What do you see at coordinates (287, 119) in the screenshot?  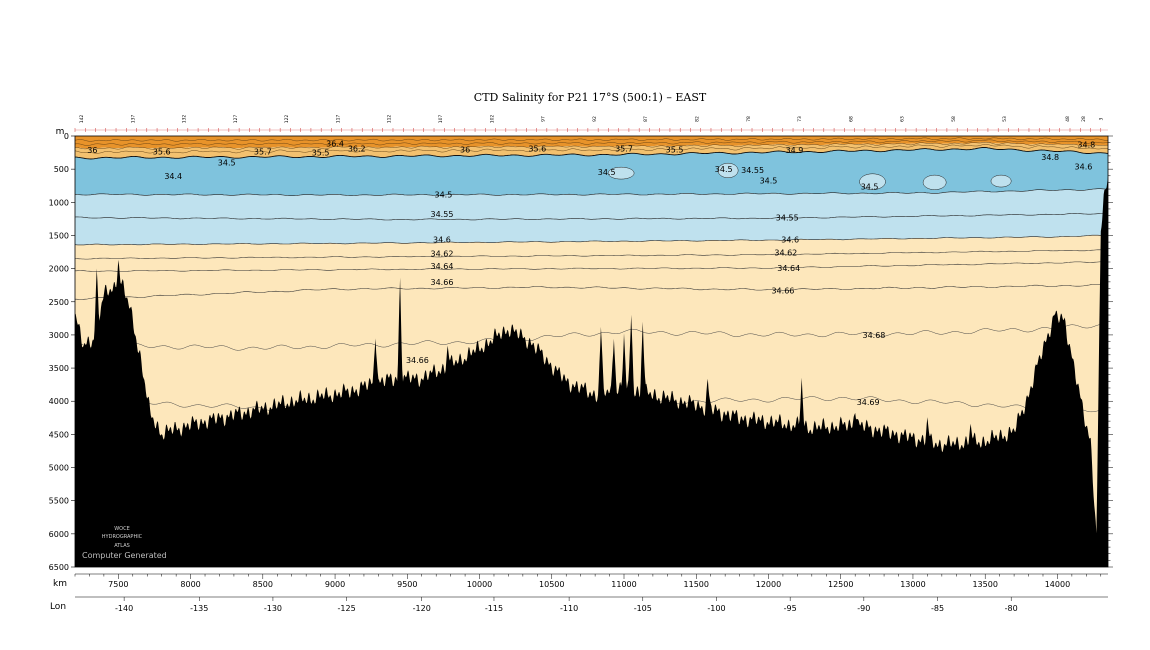 I see `station-label: 122` at bounding box center [287, 119].